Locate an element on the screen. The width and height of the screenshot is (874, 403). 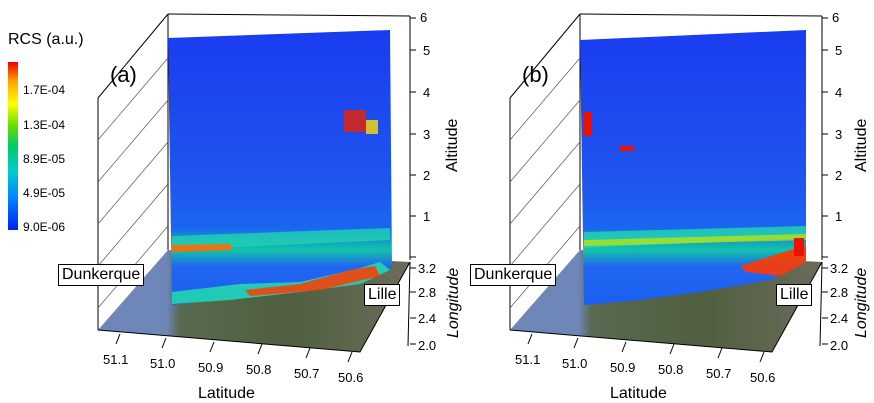
panel-a-place-lille: Lille is located at coordinates (382, 295).